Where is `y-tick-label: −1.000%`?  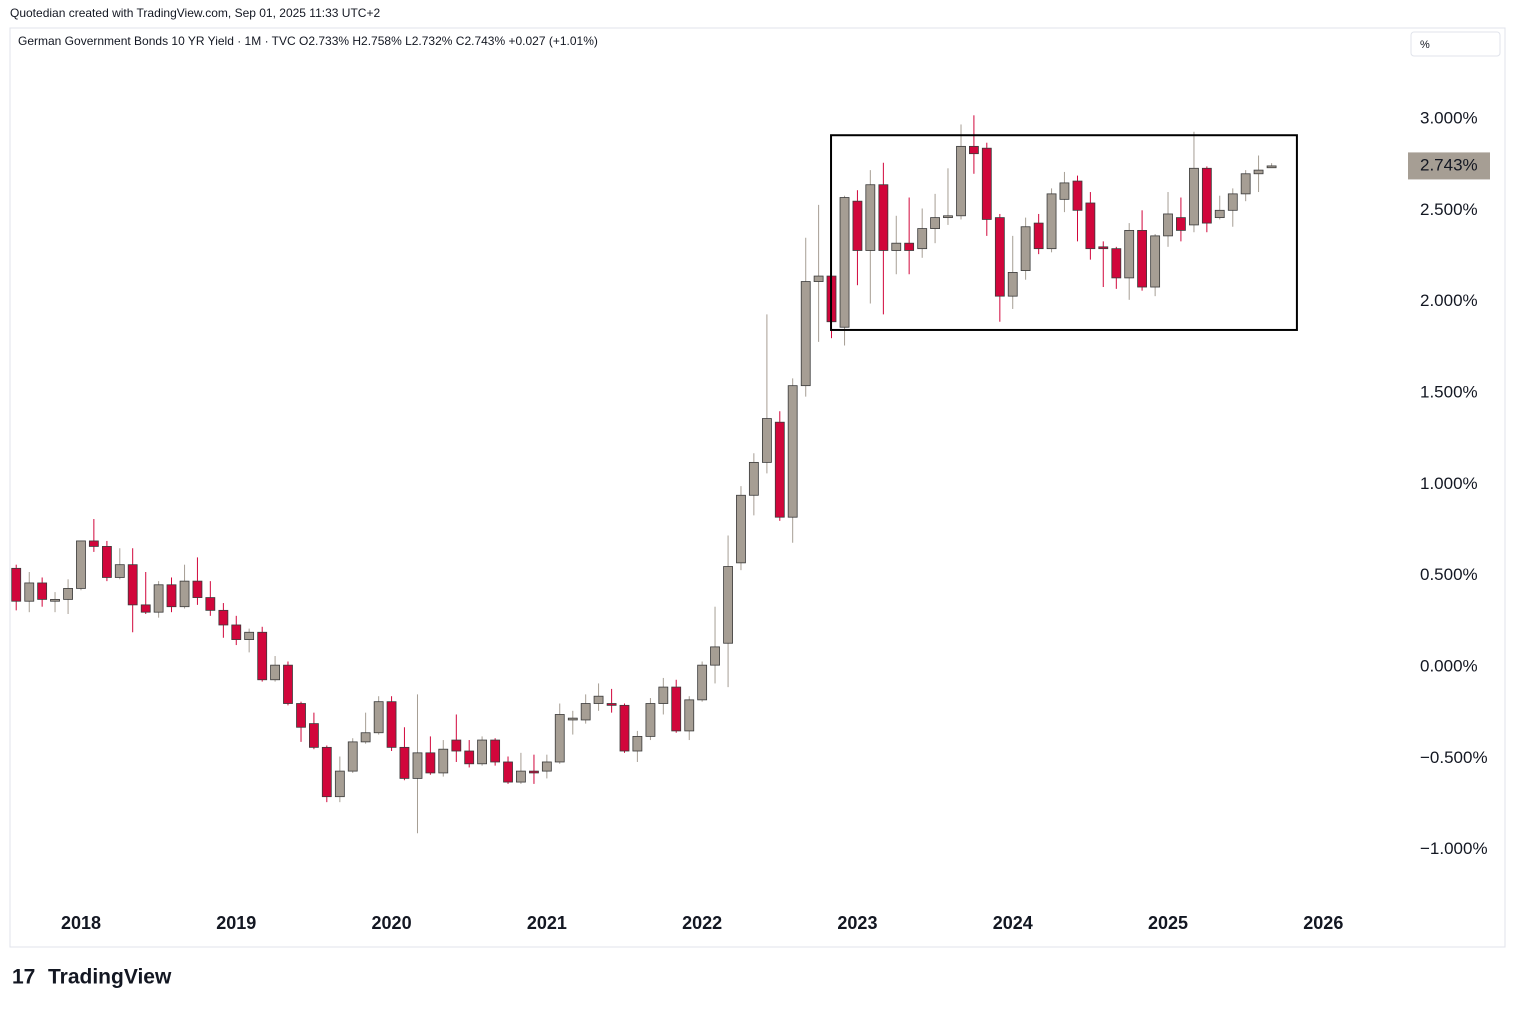 y-tick-label: −1.000% is located at coordinates (1454, 848).